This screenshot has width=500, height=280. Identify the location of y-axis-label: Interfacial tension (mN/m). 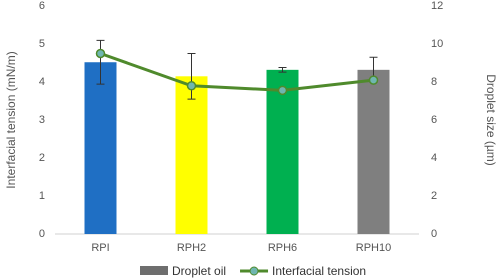
(11, 119).